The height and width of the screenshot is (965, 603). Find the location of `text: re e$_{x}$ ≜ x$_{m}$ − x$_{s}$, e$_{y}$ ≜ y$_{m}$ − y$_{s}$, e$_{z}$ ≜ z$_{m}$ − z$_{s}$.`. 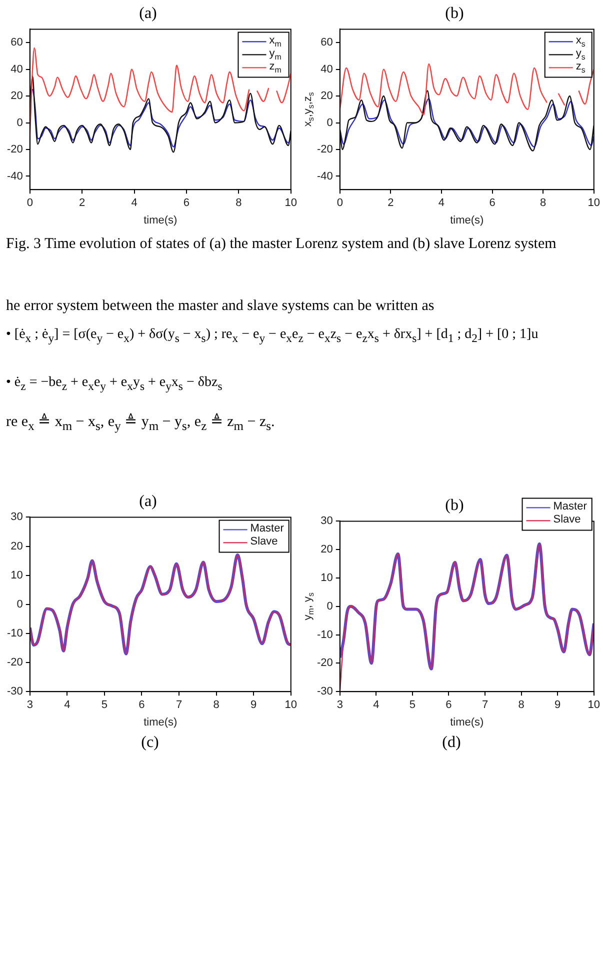

text: re e$_{x}$ ≜ x$_{m}$ − x$_{s}$, e$_{y}$ ≜ y$_{m}$ − y$_{s}$, e$_{z}$ ≜ z$_{m}$ − z$_{s}$. is located at coordinates (140, 423).